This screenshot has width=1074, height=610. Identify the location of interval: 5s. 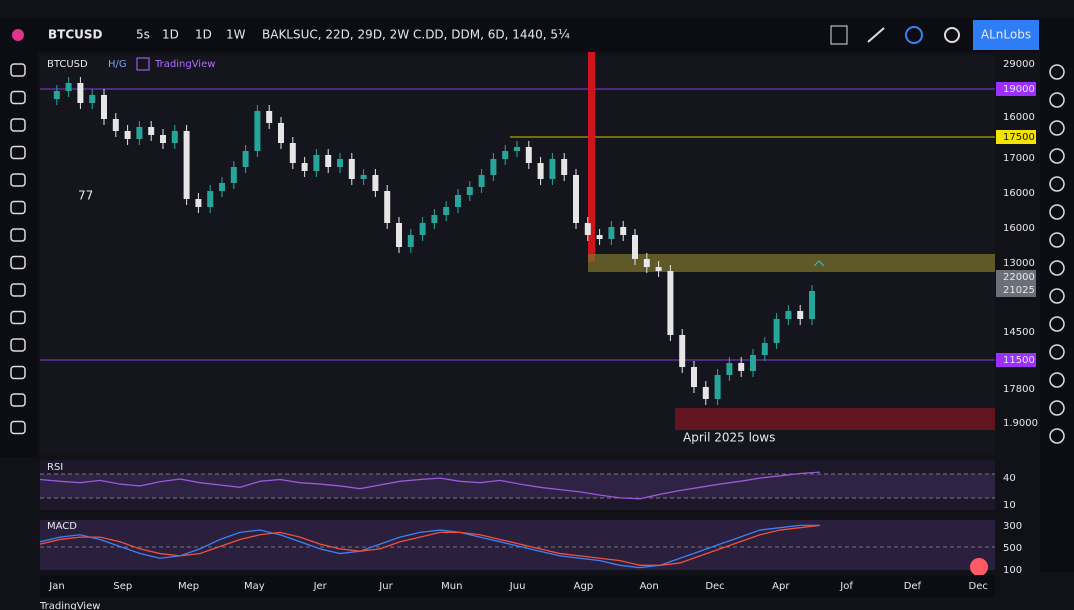
(143, 35).